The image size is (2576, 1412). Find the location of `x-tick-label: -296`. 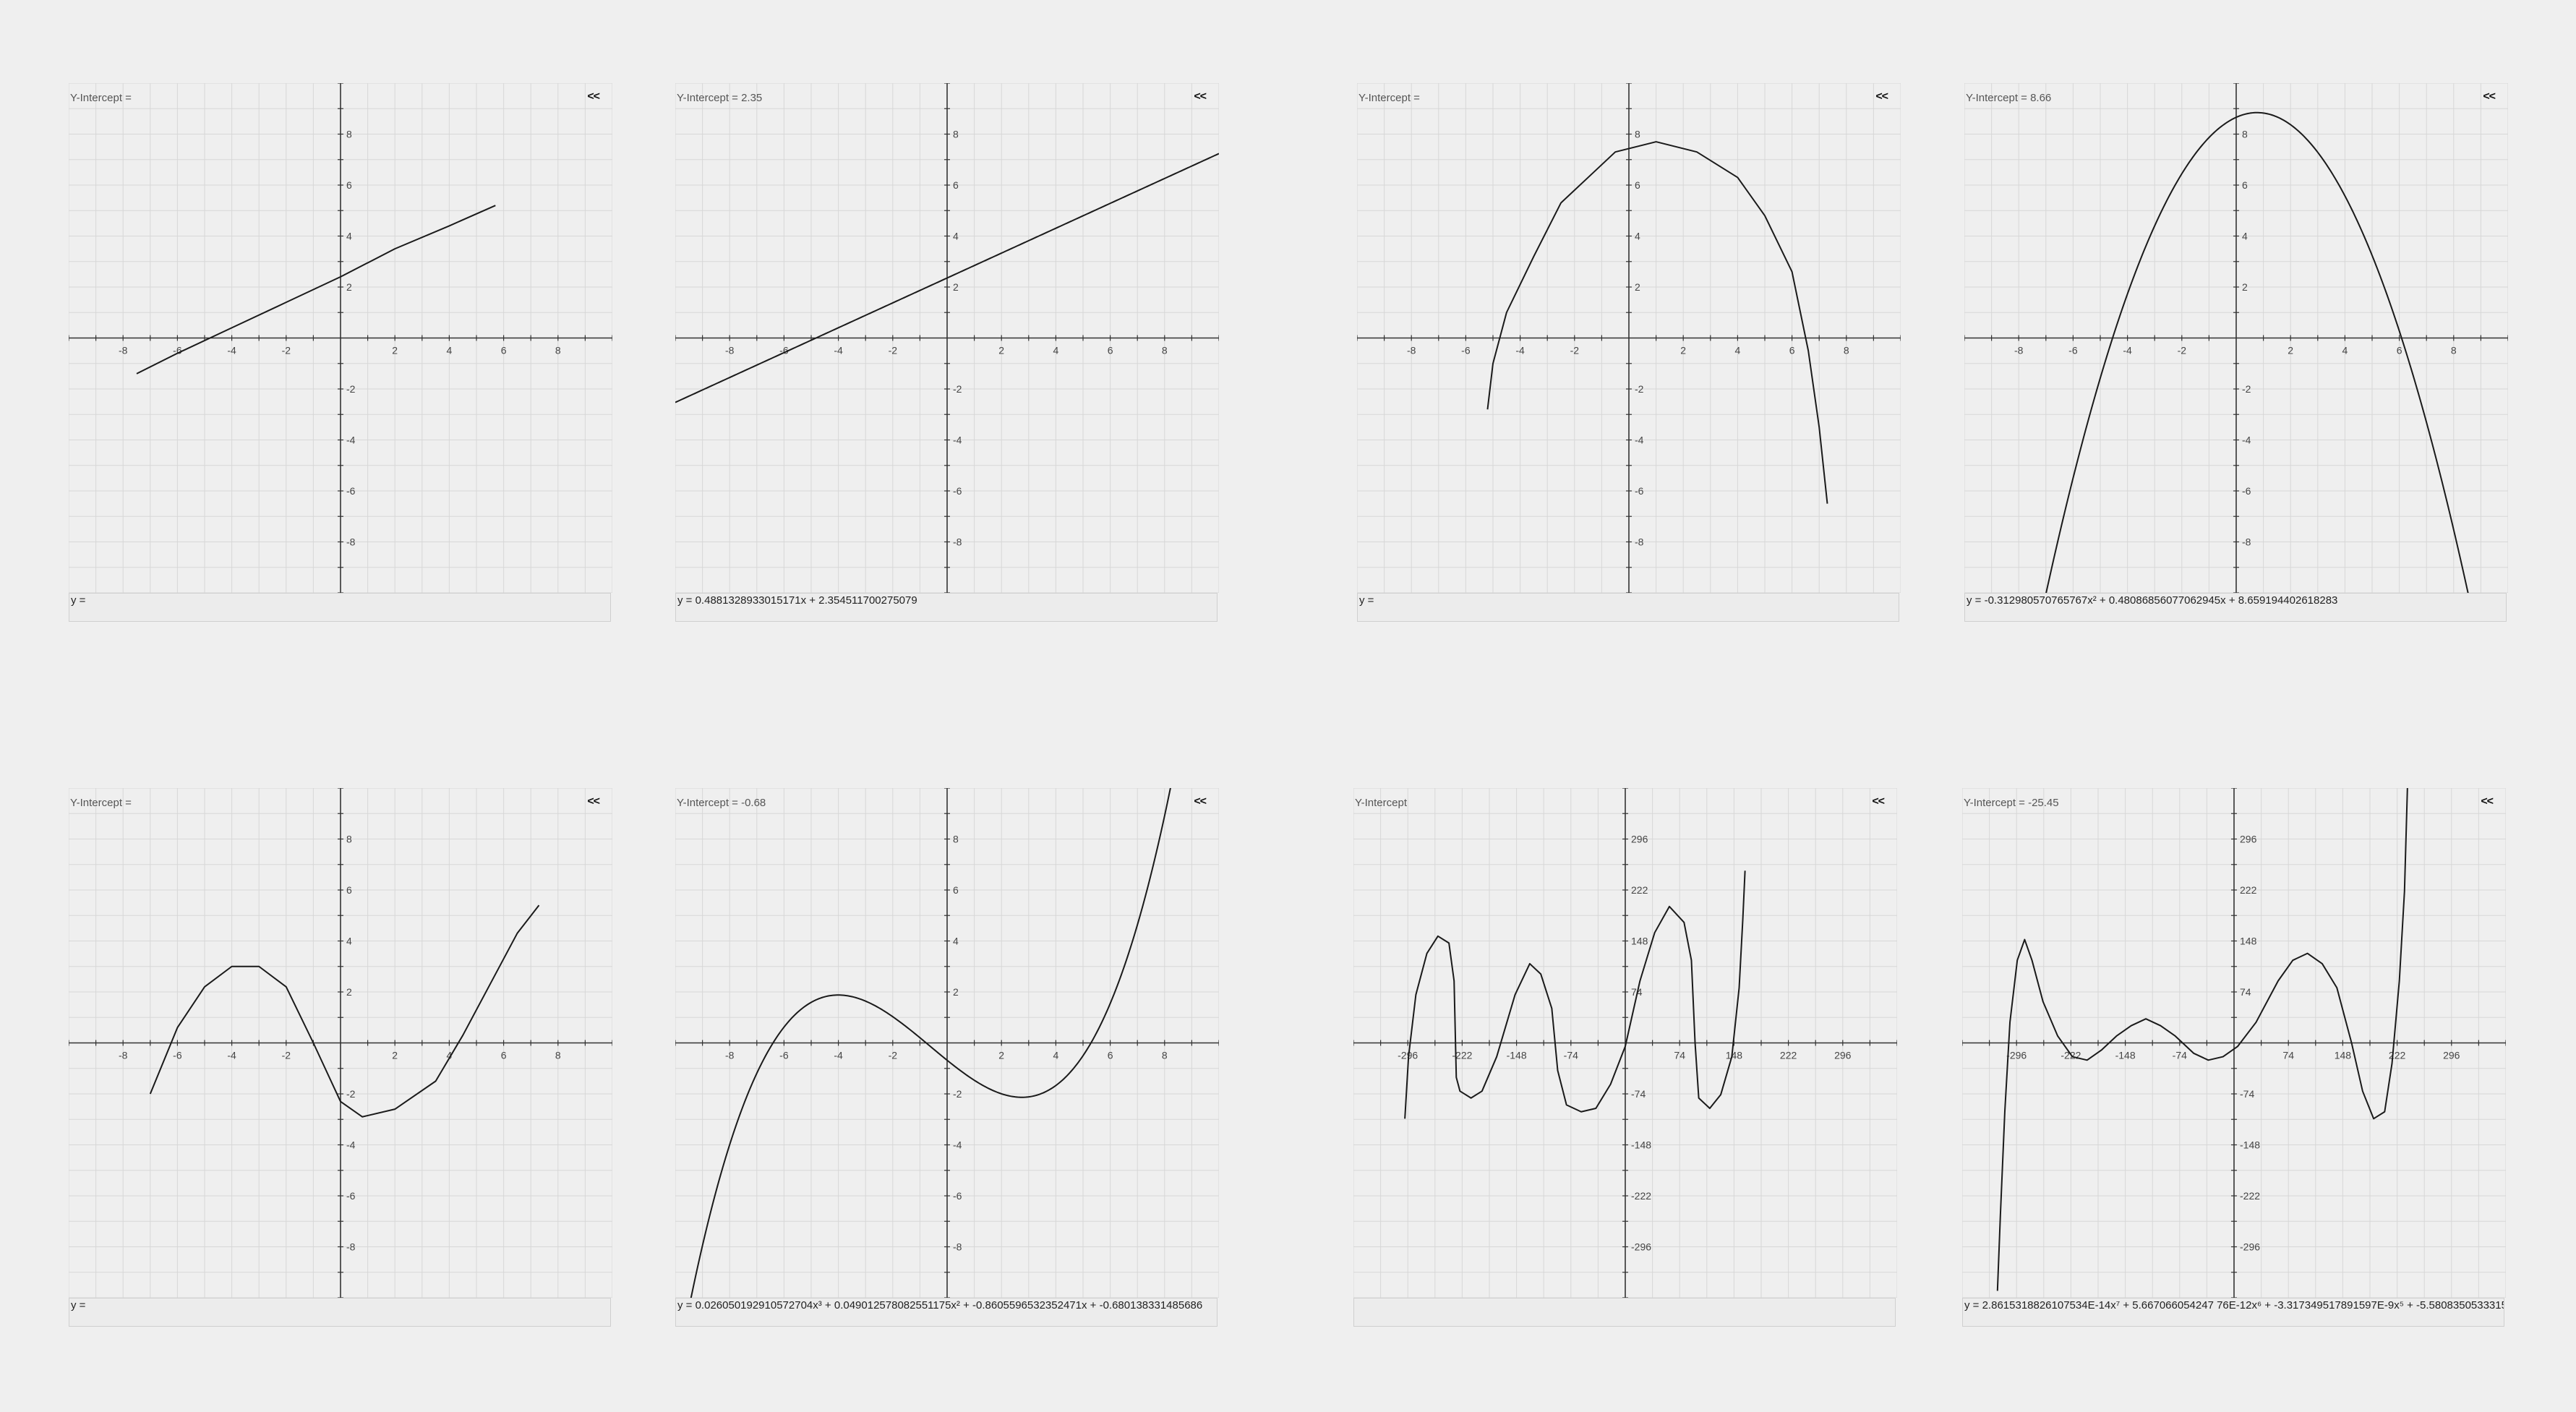

x-tick-label: -296 is located at coordinates (2016, 1055).